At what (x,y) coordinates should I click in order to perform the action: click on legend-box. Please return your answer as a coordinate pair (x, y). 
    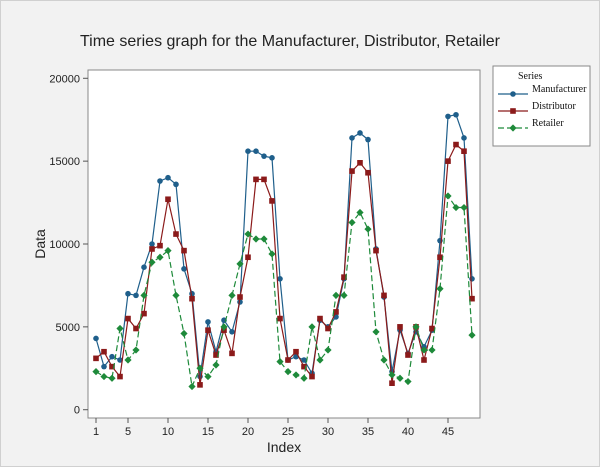
    Looking at the image, I should click on (541, 106).